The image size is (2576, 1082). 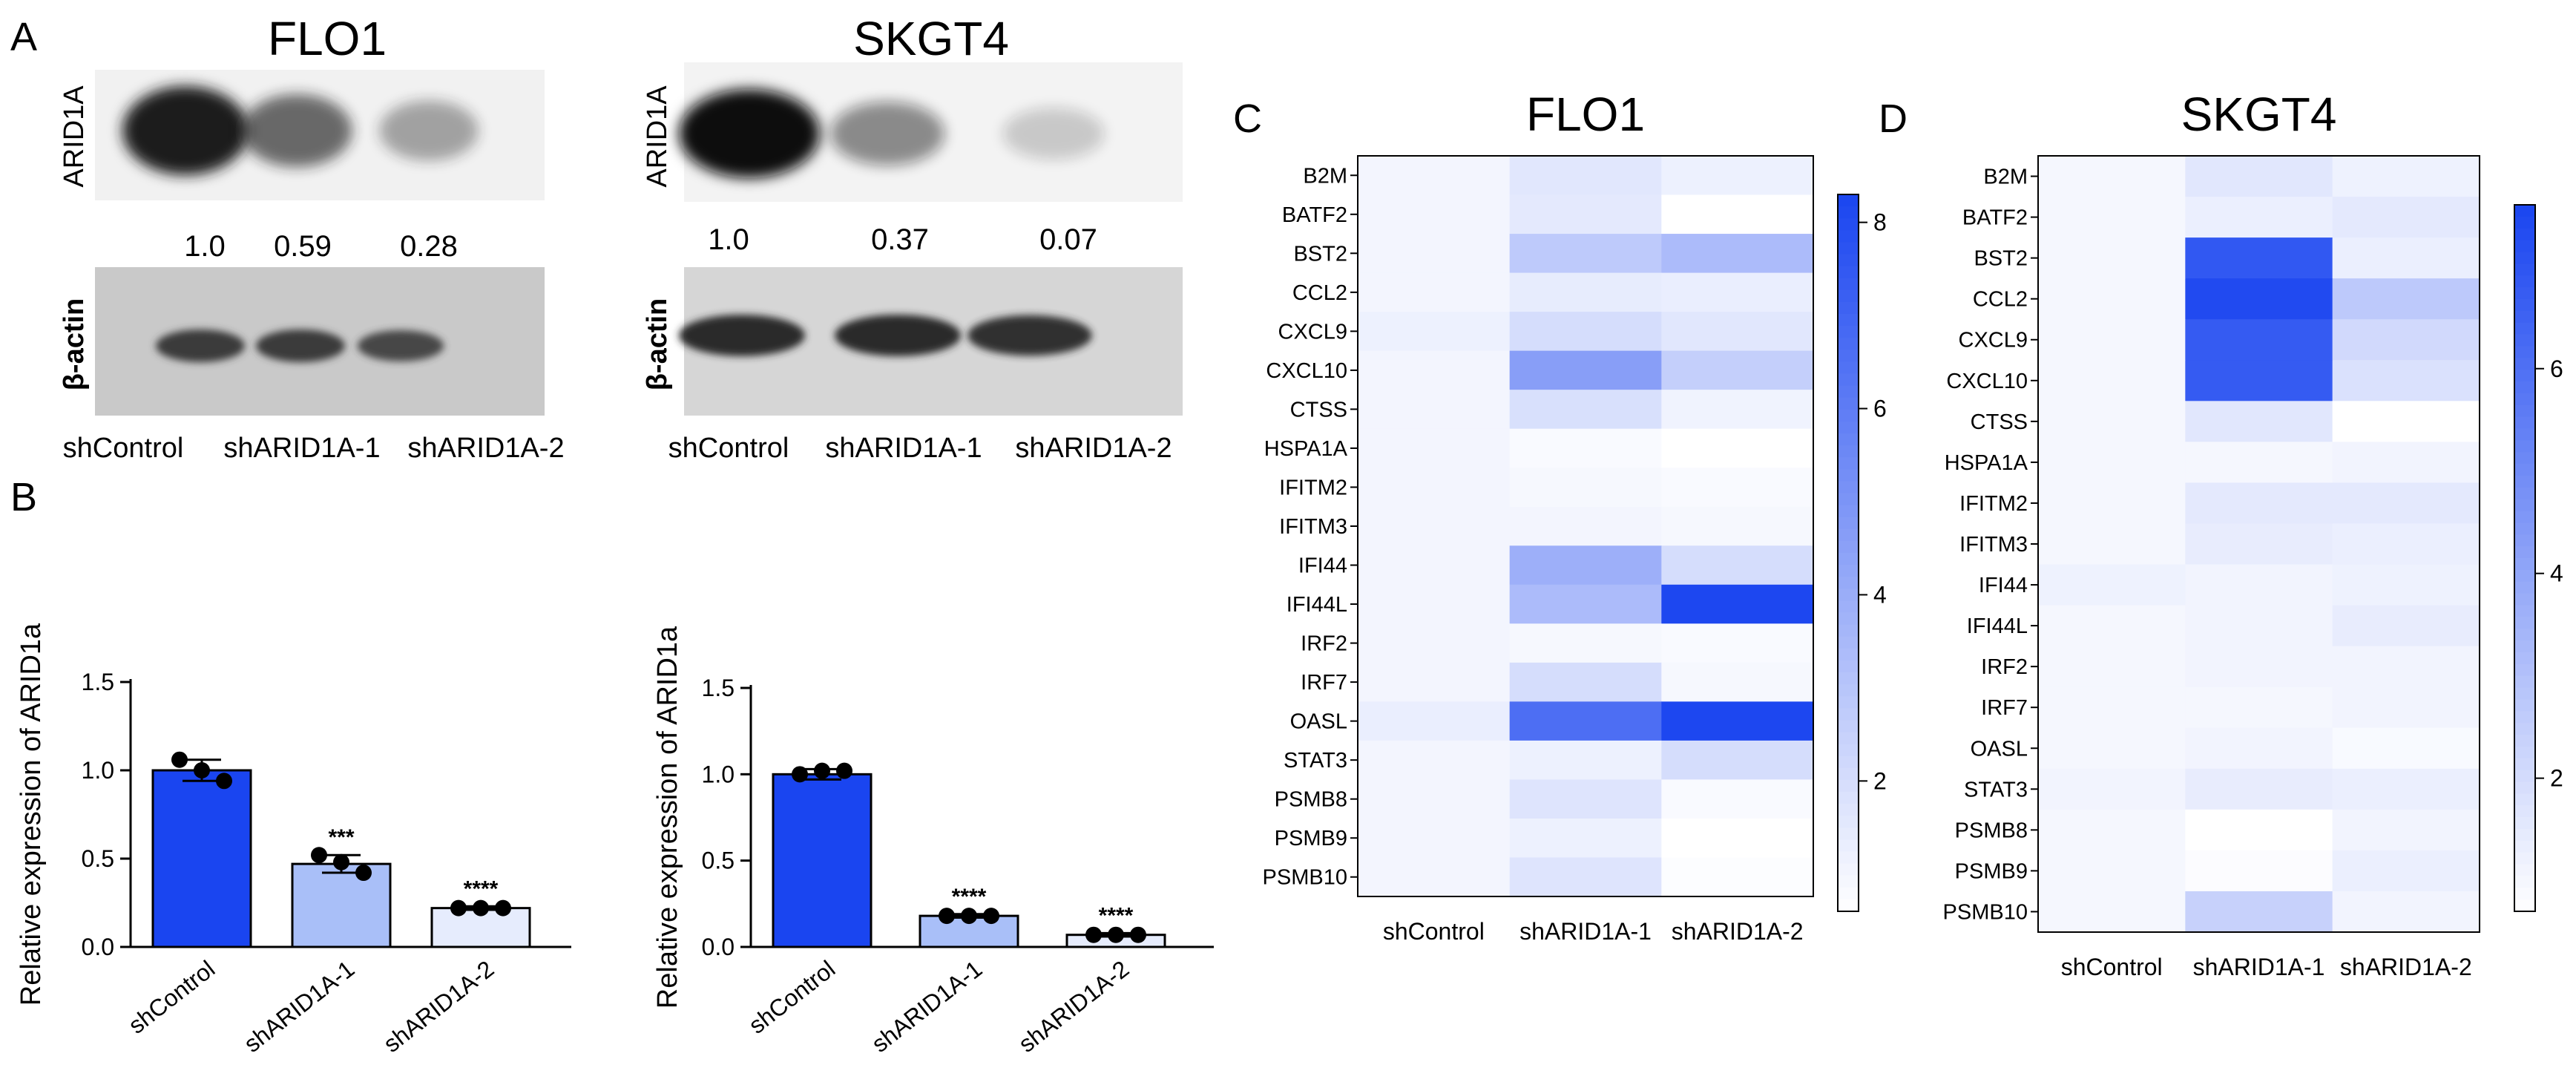 I want to click on lane-label: shARID1A-1, so click(x=301, y=449).